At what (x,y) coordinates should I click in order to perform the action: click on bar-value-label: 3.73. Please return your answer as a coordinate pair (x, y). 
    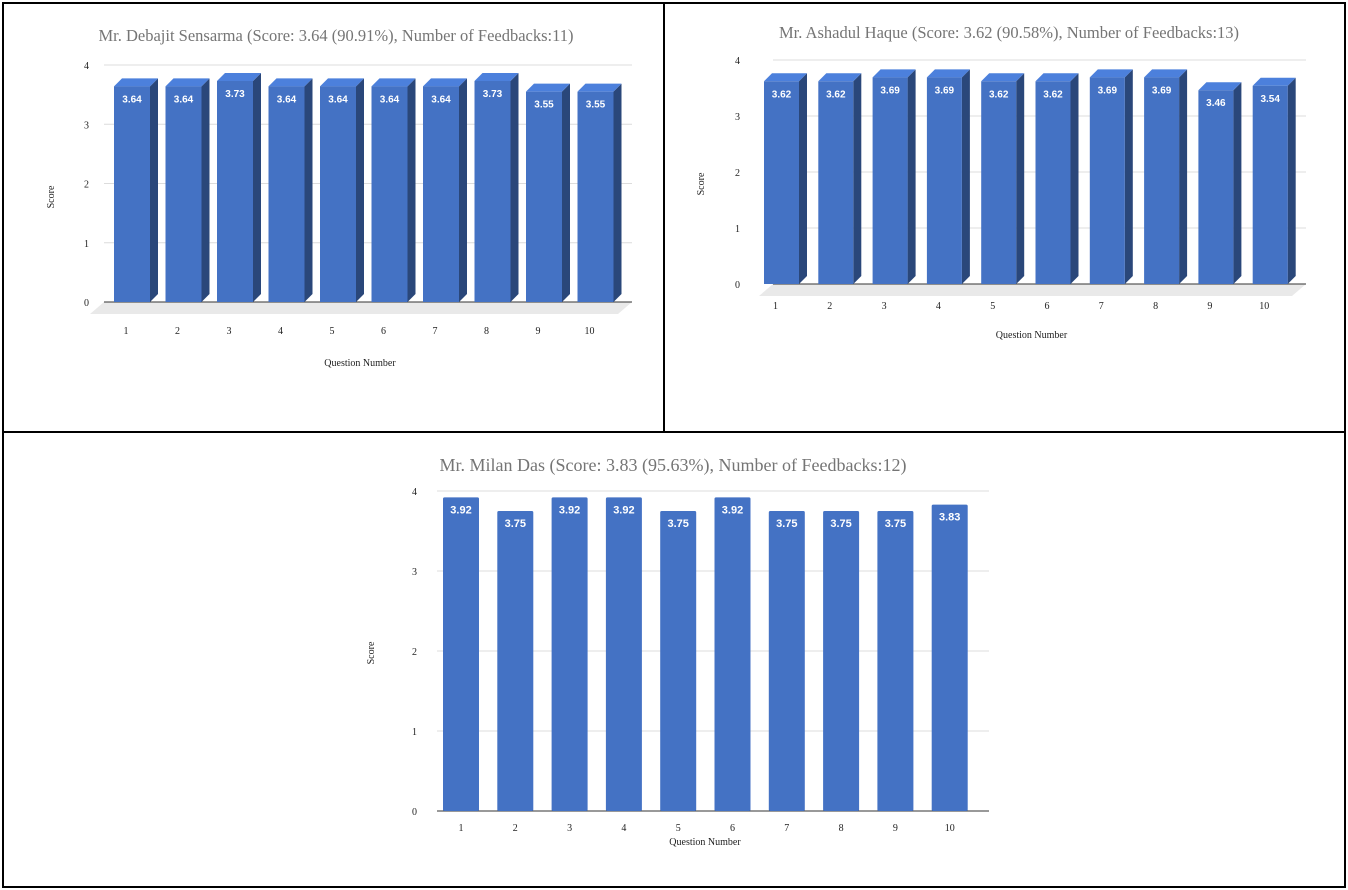
    Looking at the image, I should click on (493, 94).